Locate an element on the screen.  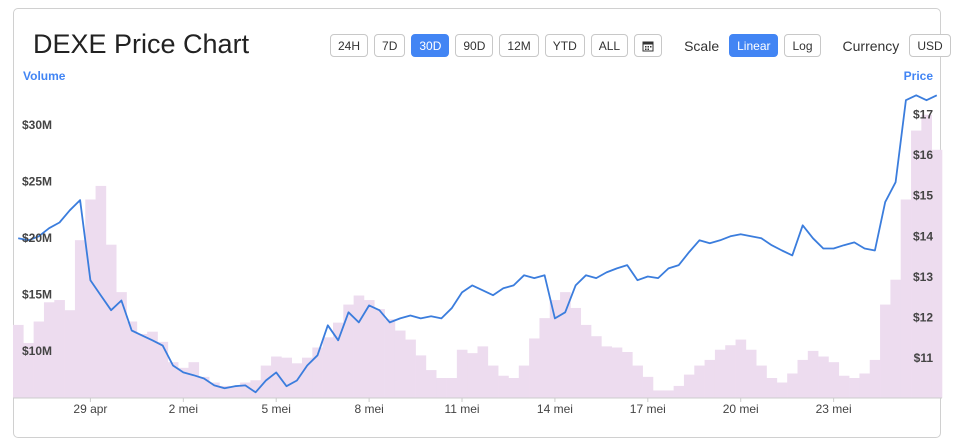
y-axis-title: Volume is located at coordinates (44, 76).